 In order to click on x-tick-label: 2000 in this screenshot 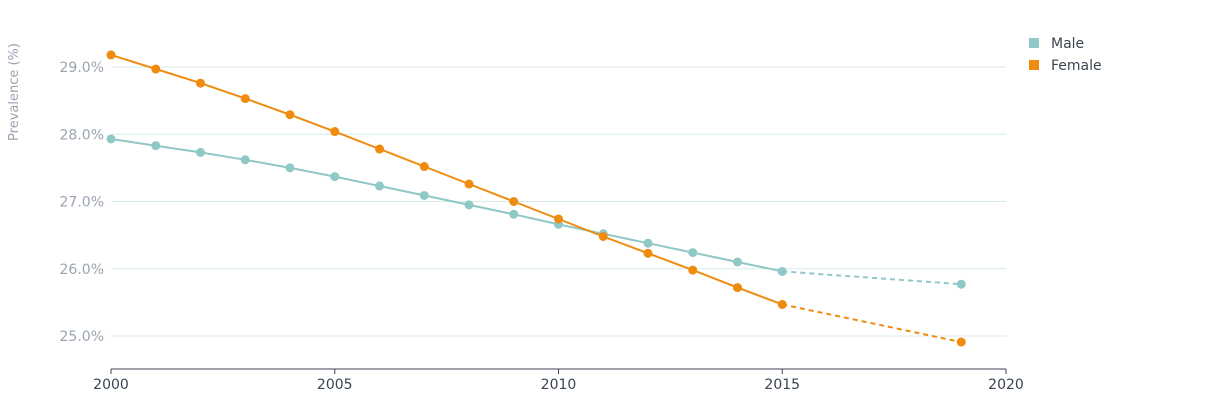, I will do `click(111, 385)`.